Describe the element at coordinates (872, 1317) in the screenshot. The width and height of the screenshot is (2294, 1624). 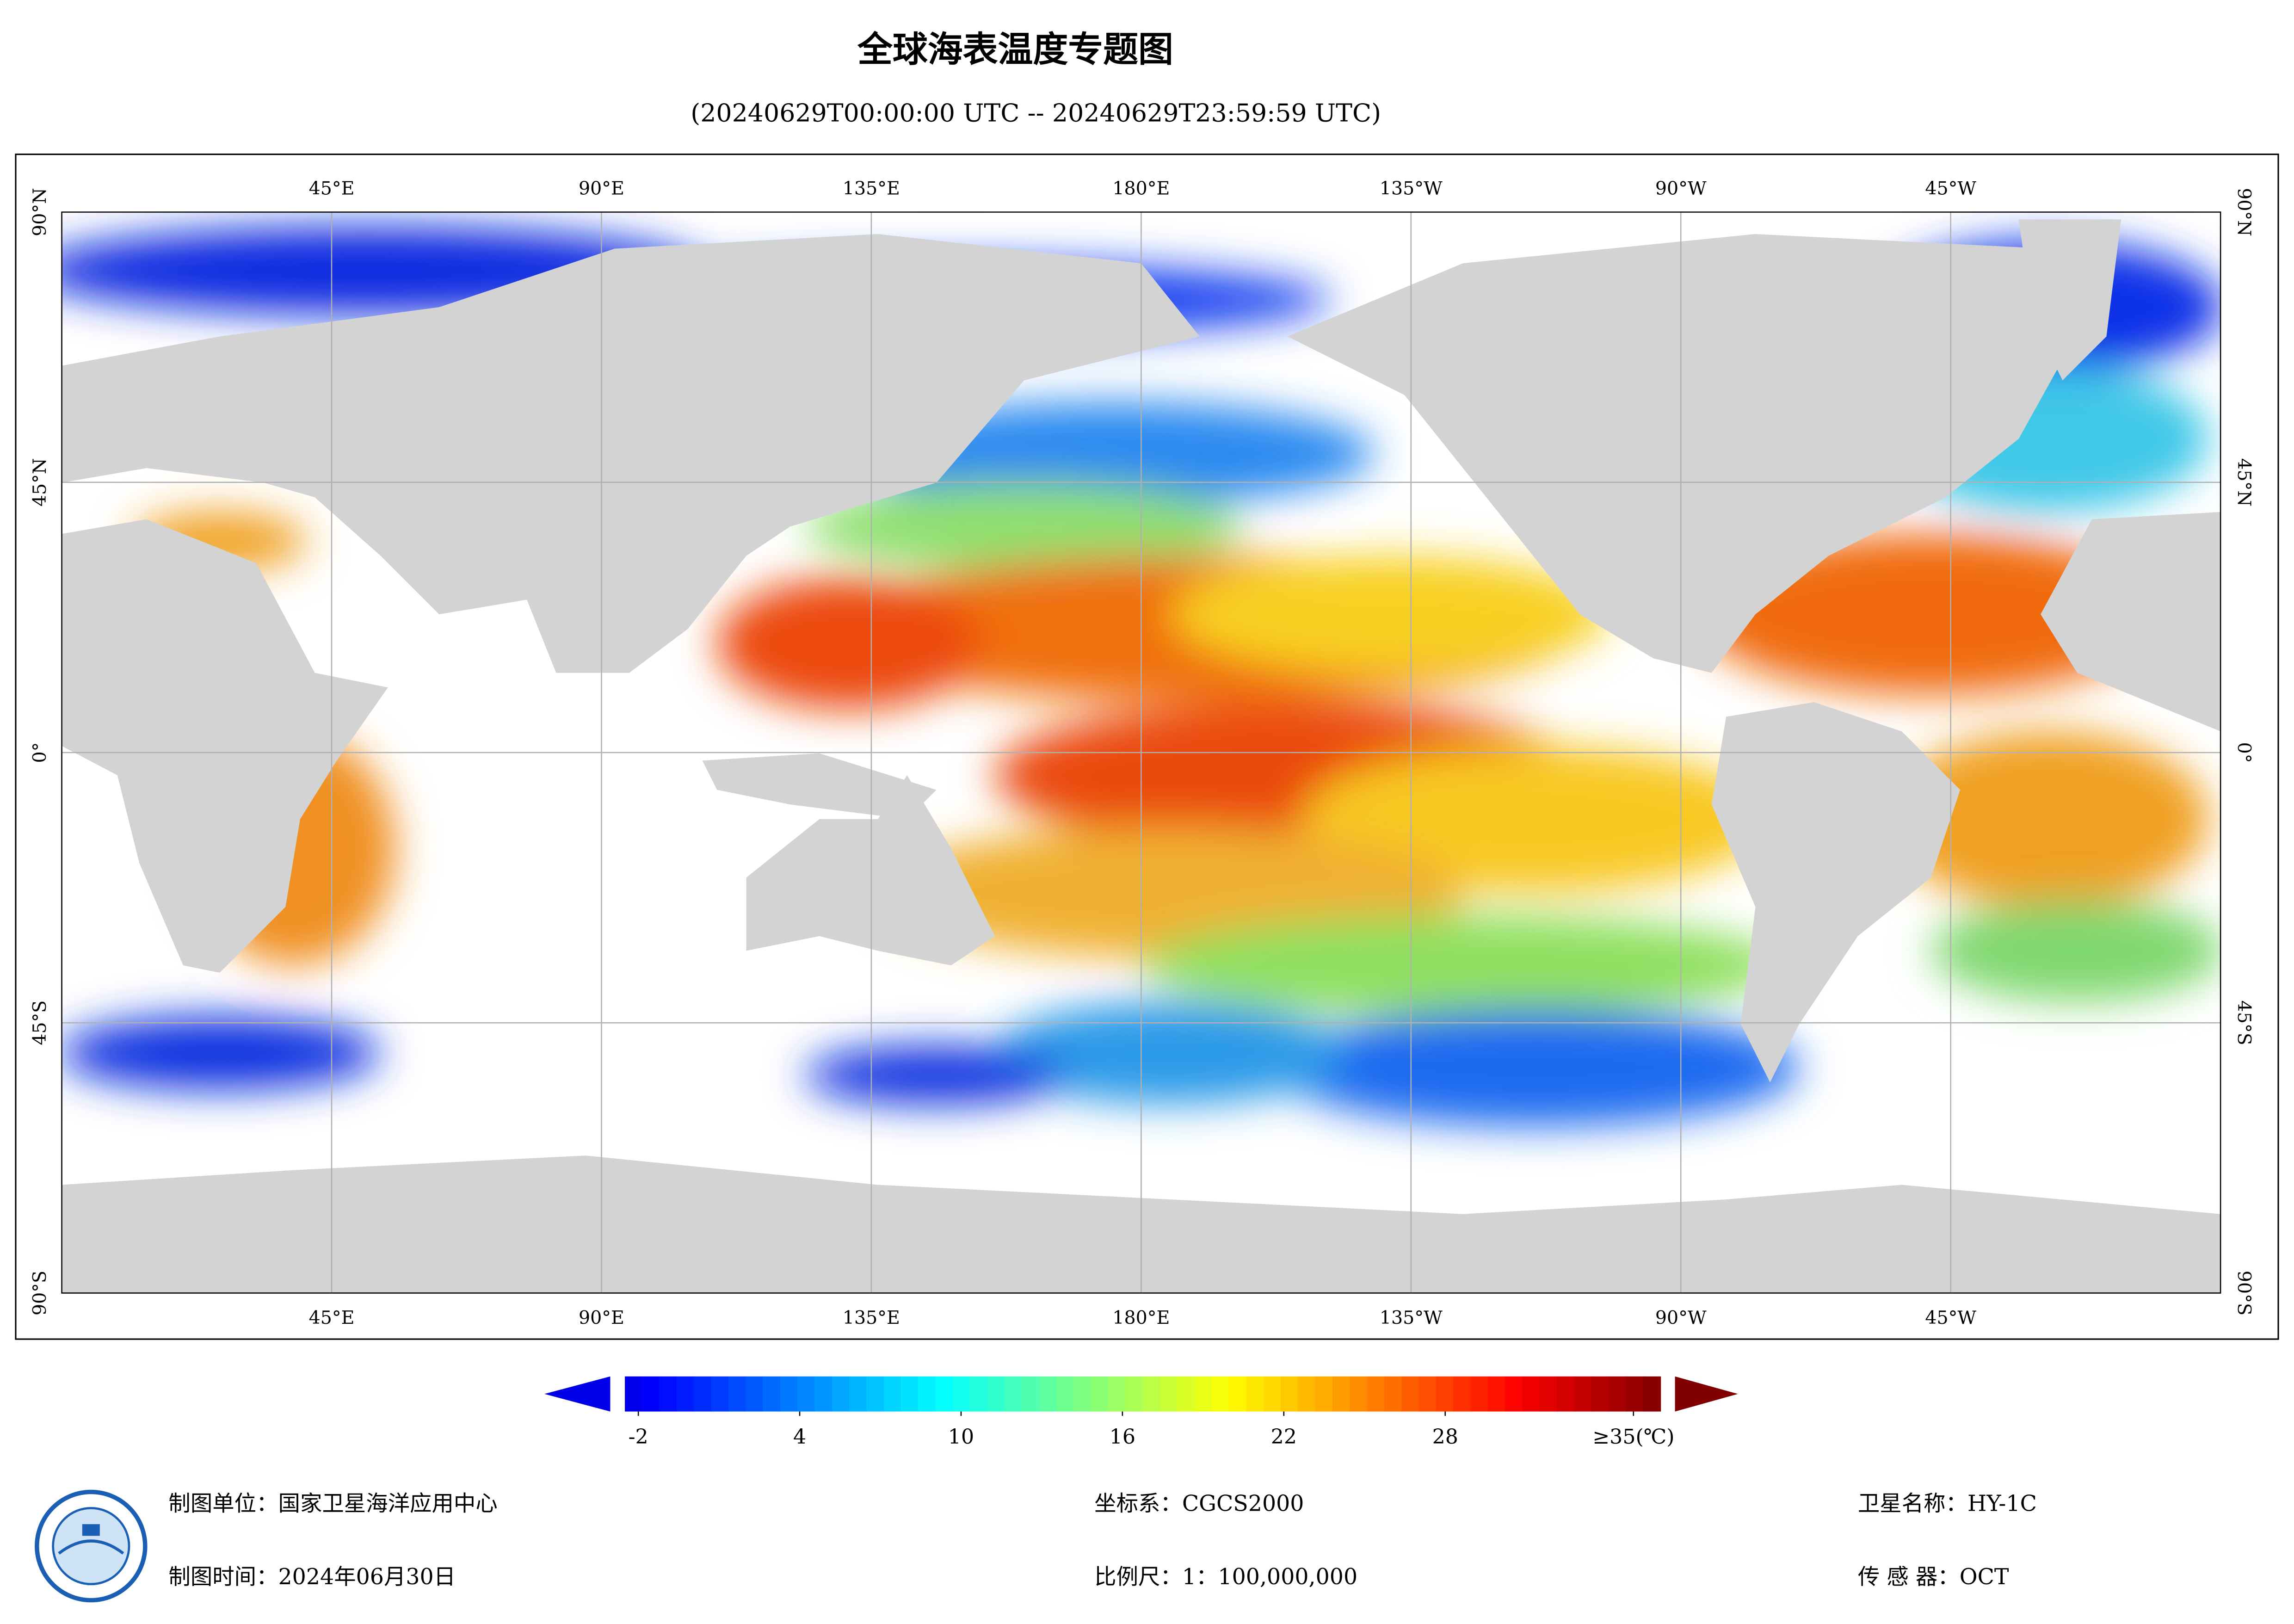
I see `lon-label-bottom: 135°E` at that location.